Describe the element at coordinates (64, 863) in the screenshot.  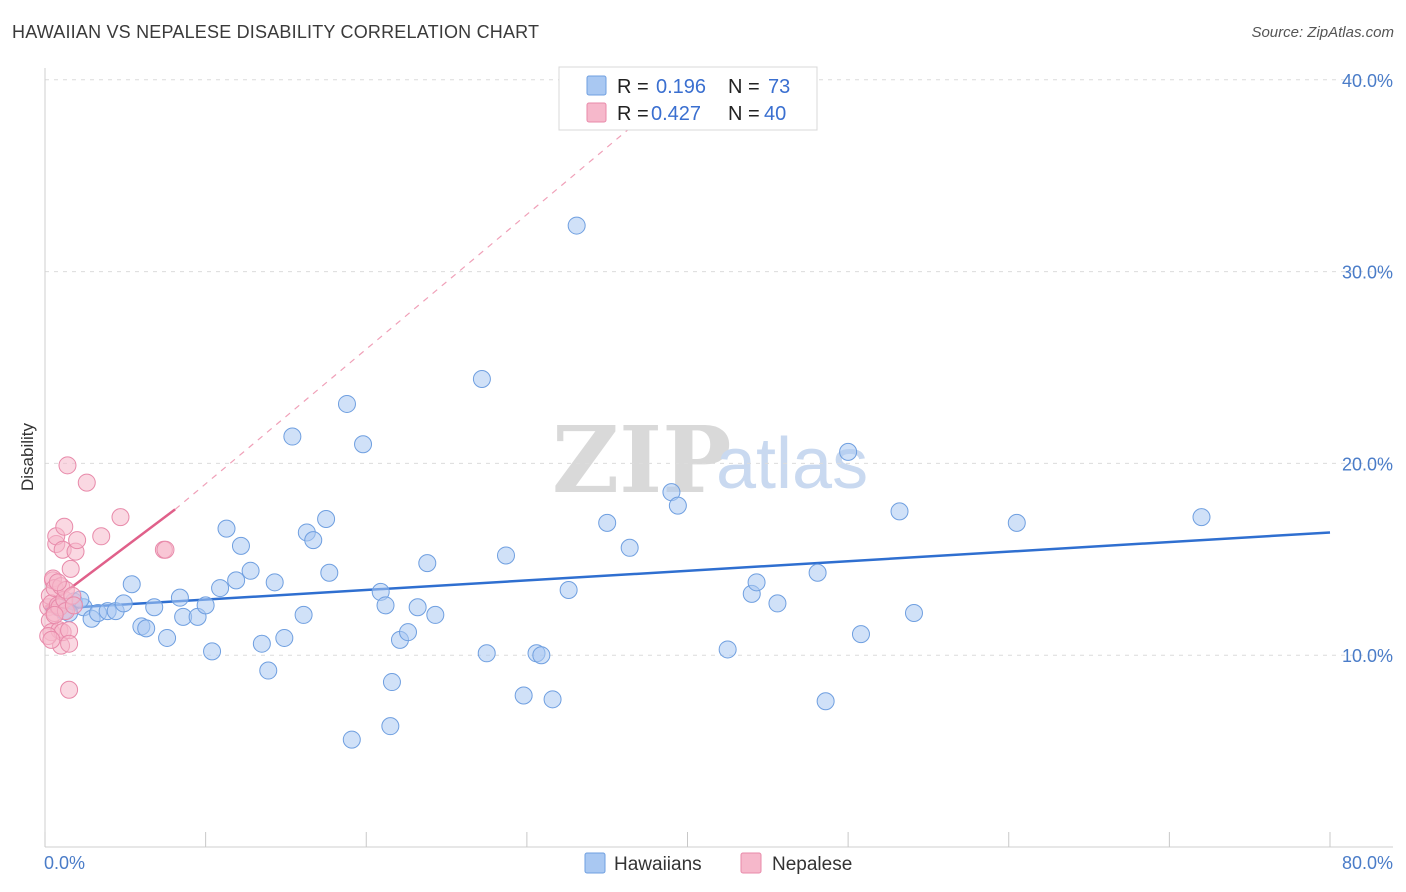
I see `x-tick-label: 0.0%` at that location.